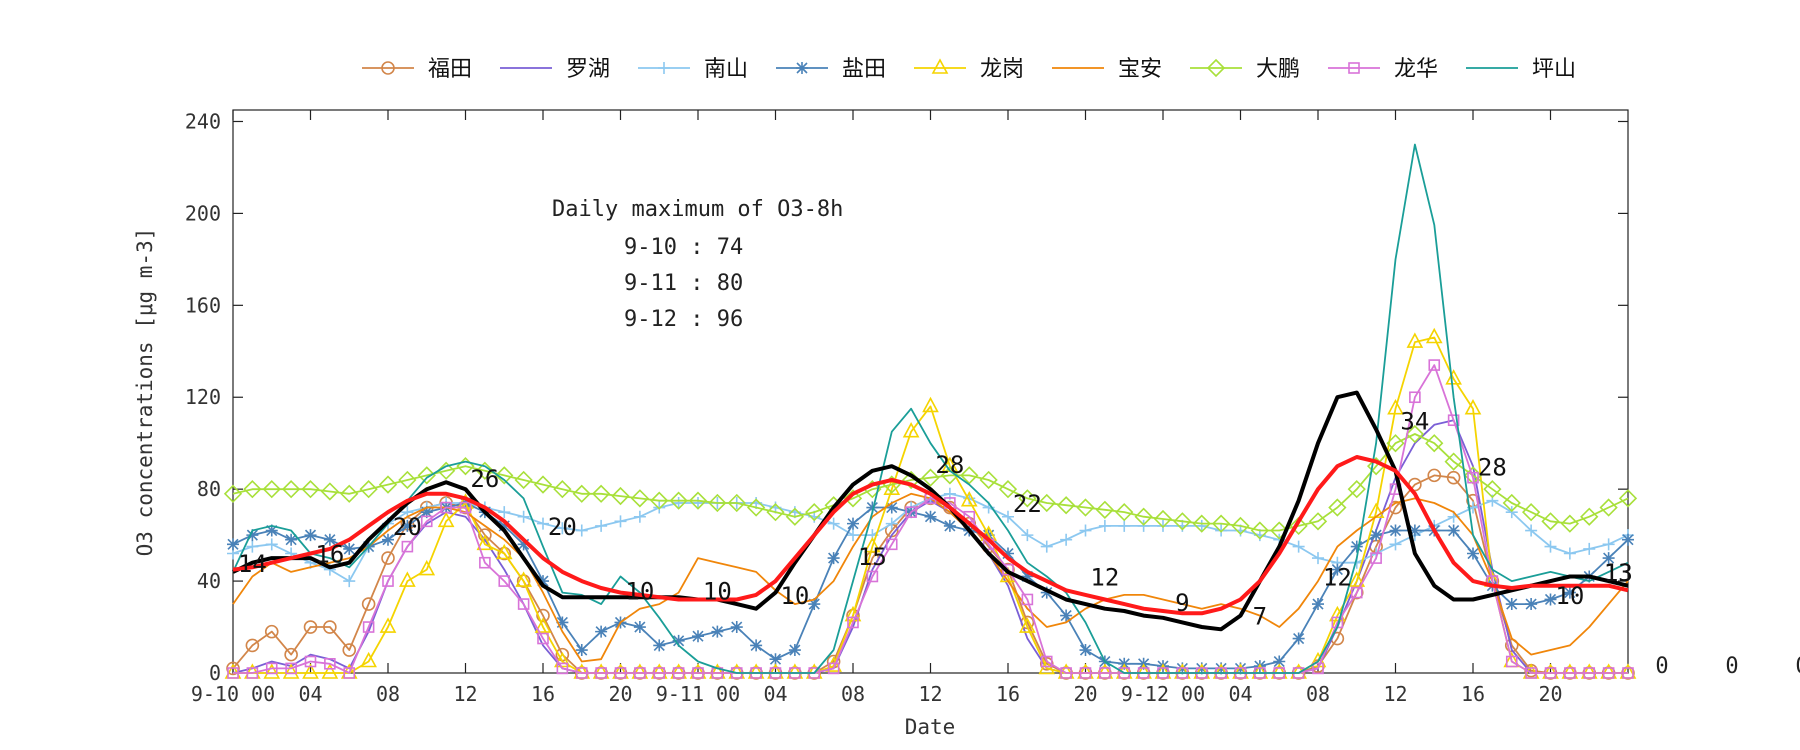 The height and width of the screenshot is (750, 1800). What do you see at coordinates (1395, 694) in the screenshot?
I see `x-tick-label: 12` at bounding box center [1395, 694].